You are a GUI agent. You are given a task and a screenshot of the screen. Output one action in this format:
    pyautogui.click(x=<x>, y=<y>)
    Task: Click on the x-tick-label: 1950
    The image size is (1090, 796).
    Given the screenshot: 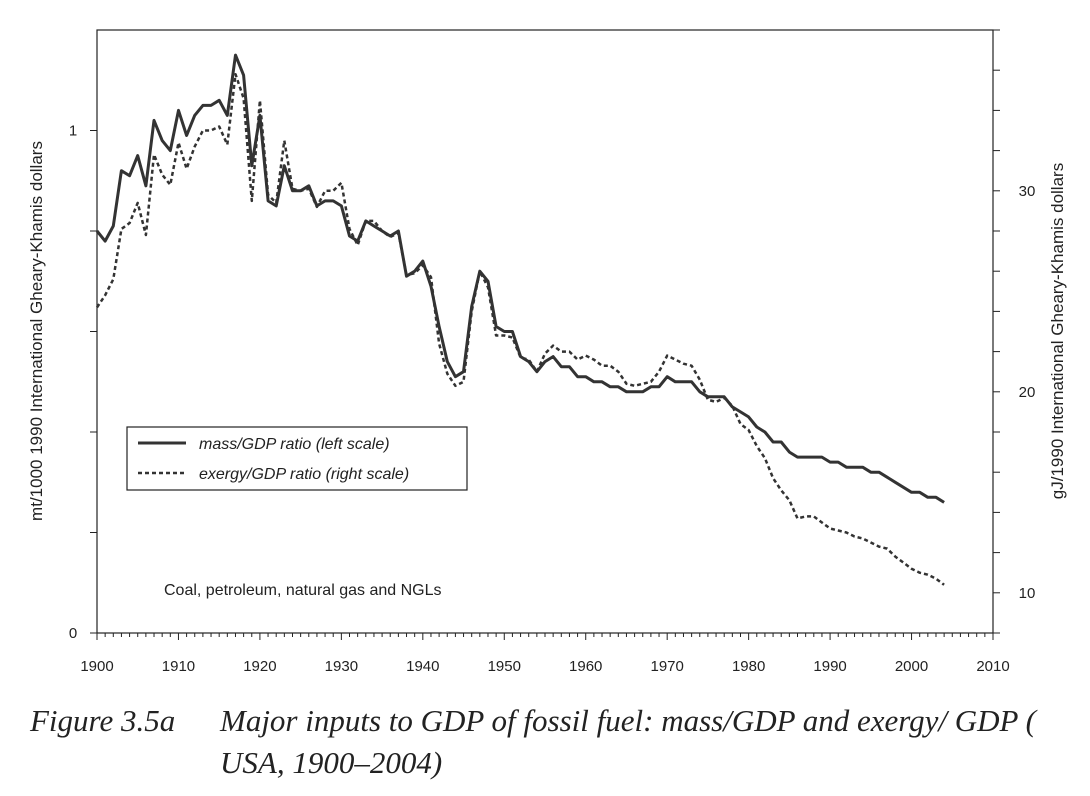 What is the action you would take?
    pyautogui.click(x=504, y=666)
    